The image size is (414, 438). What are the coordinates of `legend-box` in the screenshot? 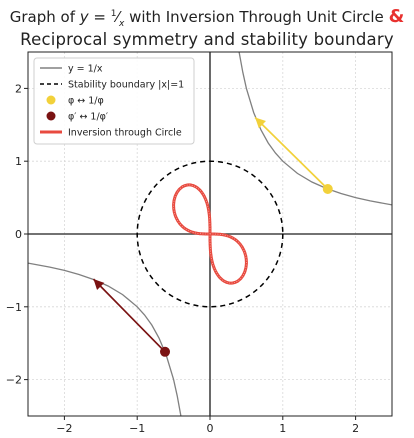 It's located at (114, 101).